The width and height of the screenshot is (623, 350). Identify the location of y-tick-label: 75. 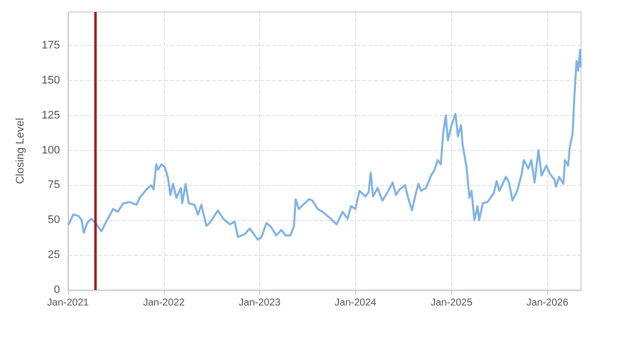
(54, 185).